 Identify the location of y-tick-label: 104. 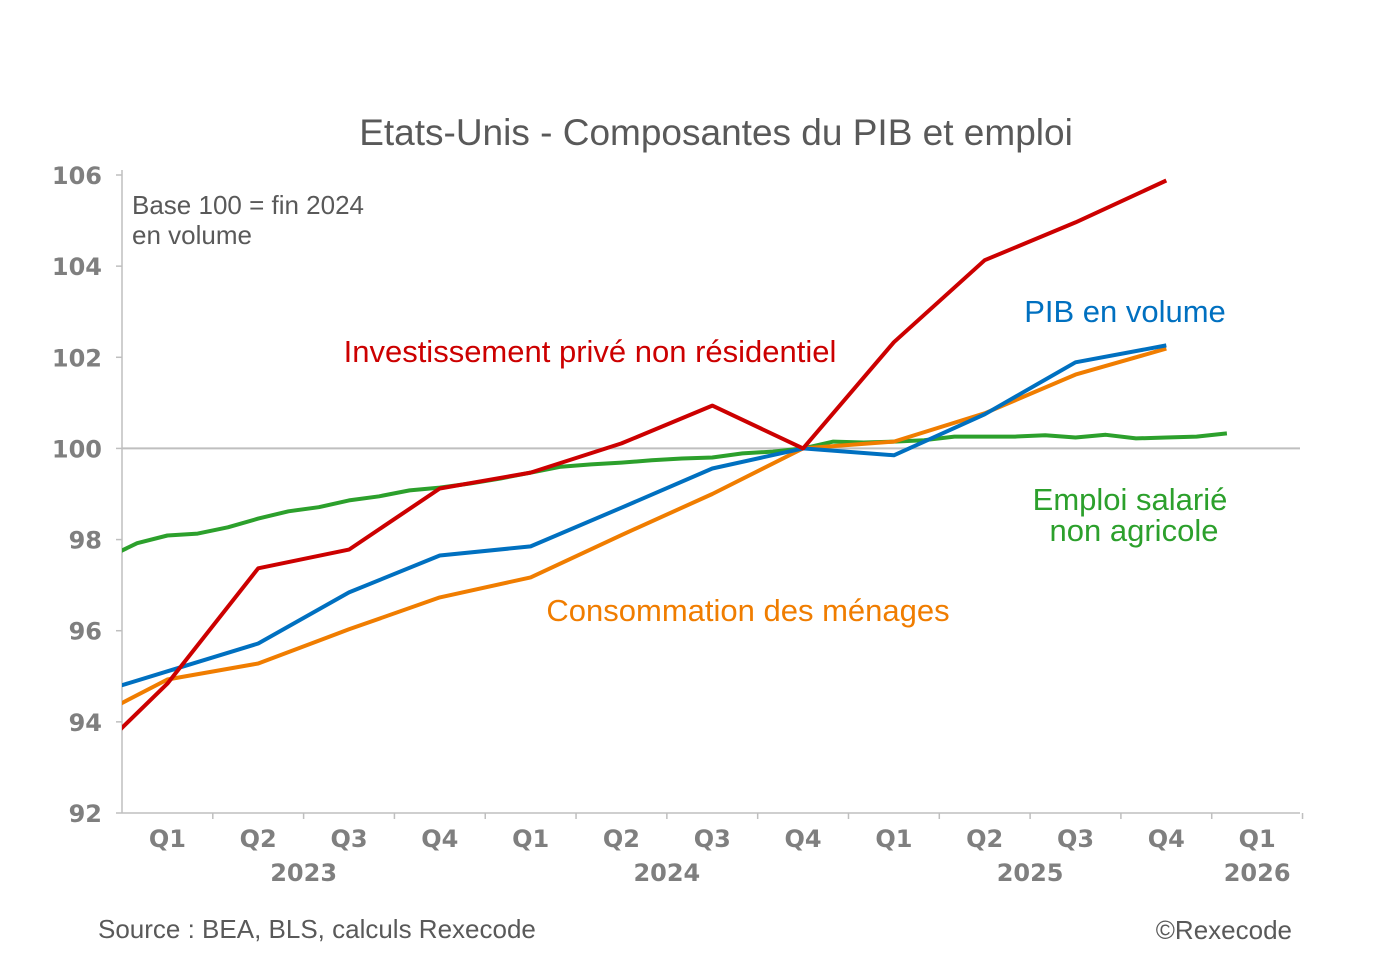
(77, 267).